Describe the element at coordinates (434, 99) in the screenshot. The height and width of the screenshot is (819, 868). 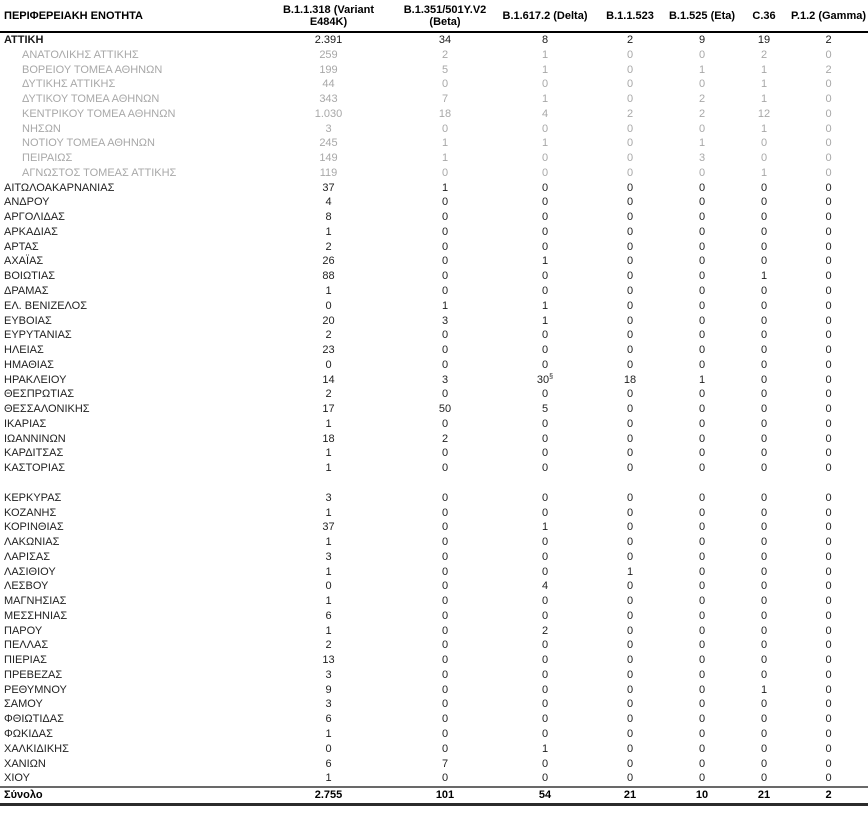
I see `table-row: ΔΥΤΙΚΟΥ ΤΟΜΕΑ ΑΘΗΝΩΝ 343 7 1 0 2 1 0` at that location.